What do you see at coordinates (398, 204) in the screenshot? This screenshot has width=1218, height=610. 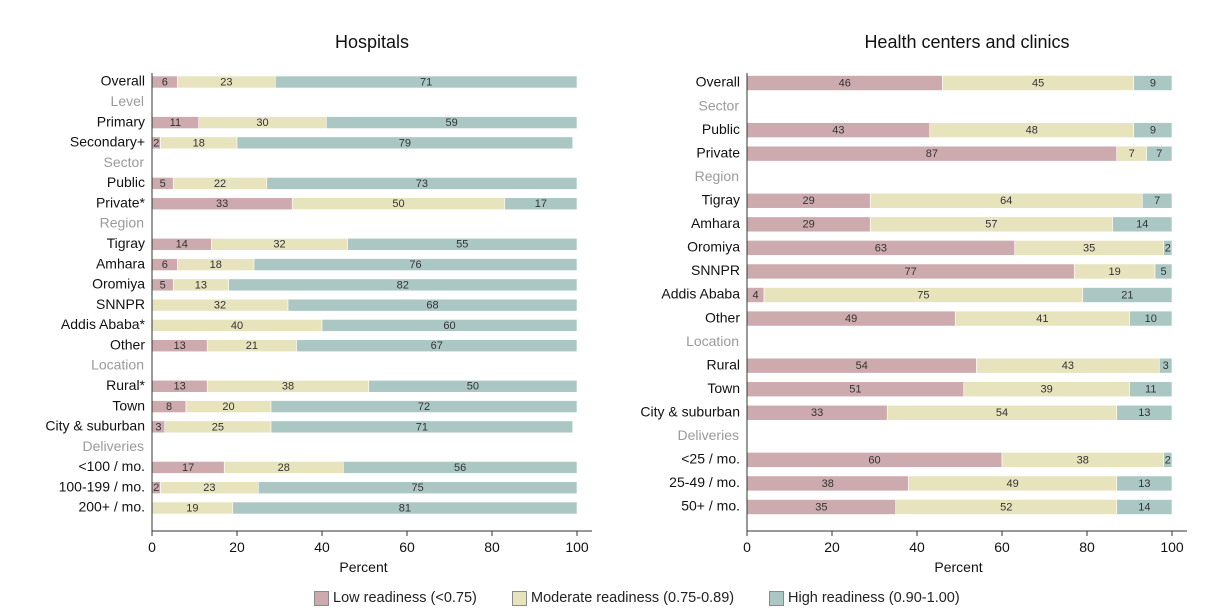 I see `value-label-moderate-private: 50` at bounding box center [398, 204].